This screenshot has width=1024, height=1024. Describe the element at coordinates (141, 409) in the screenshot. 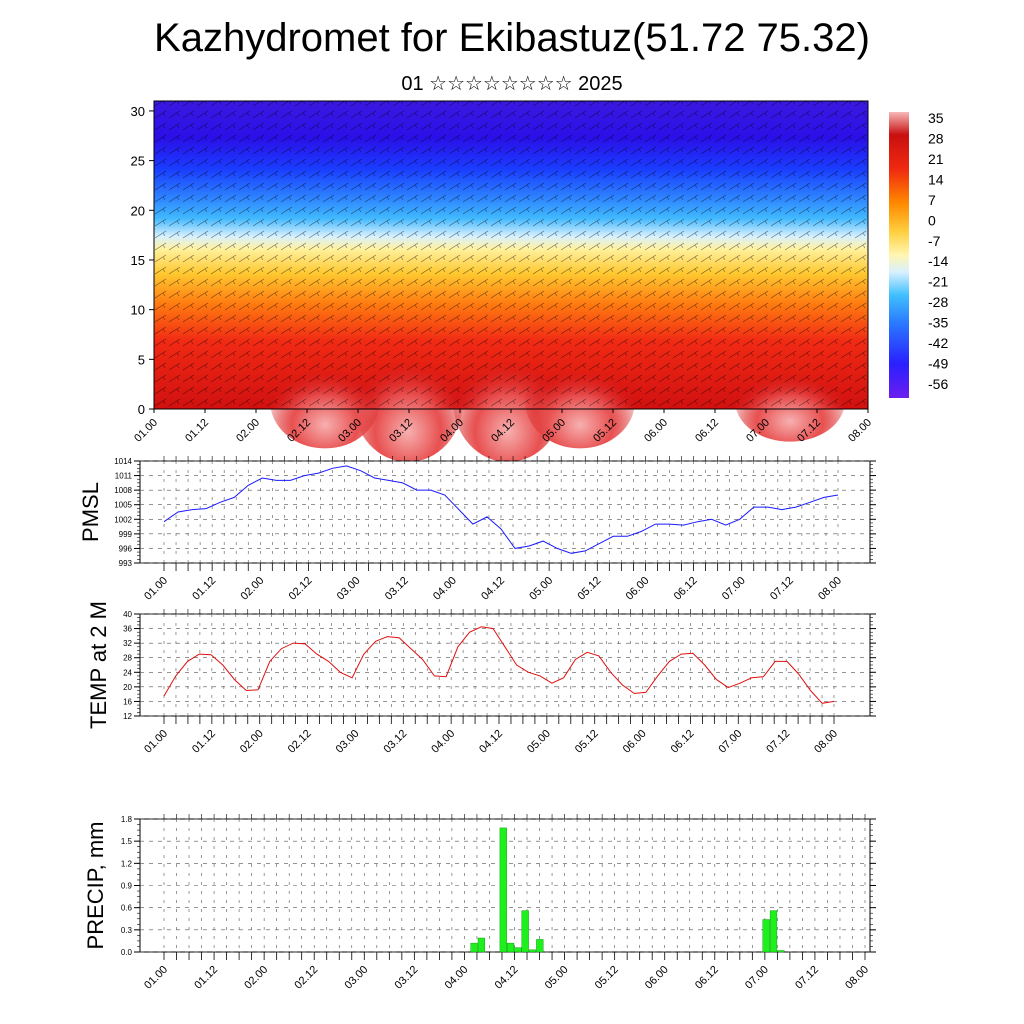

I see `heatmap-y-tick-label: 0` at that location.